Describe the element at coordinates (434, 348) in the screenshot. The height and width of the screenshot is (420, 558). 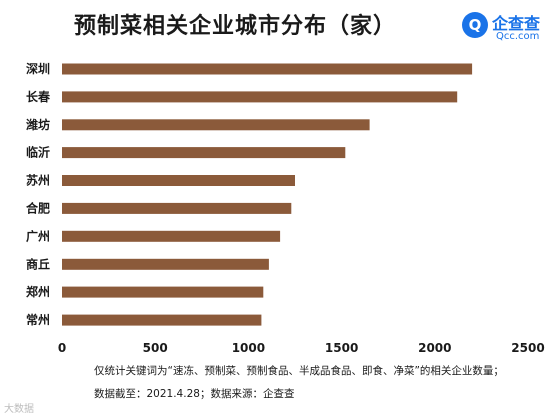
I see `x-tick-label: 2000` at that location.